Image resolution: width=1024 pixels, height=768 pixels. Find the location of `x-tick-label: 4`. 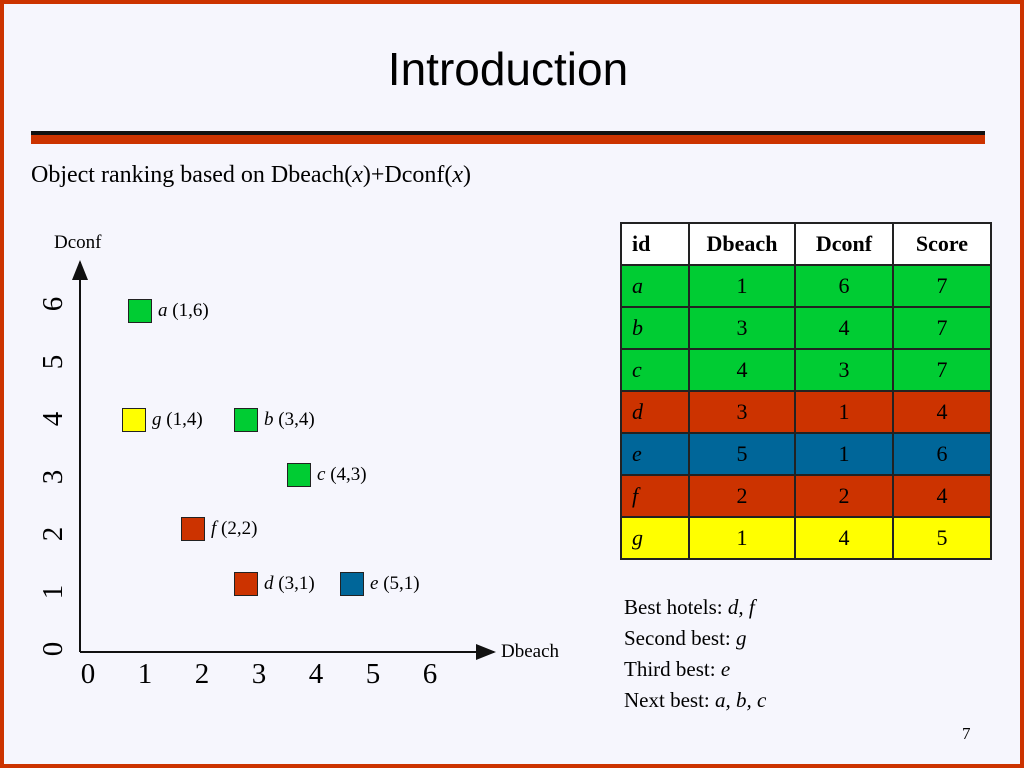

x-tick-label: 4 is located at coordinates (316, 674).